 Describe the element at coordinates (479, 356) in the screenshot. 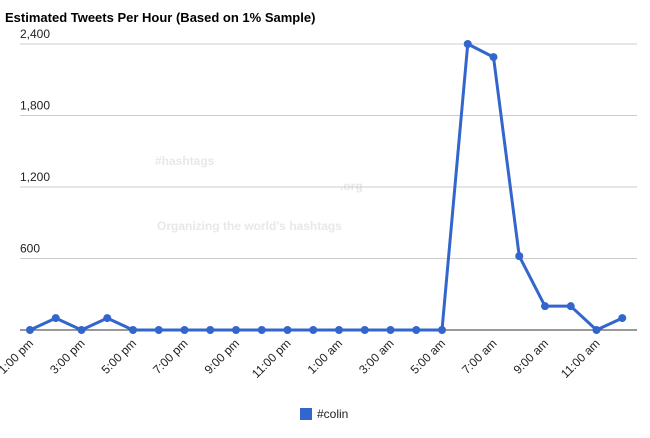

I see `x-tick-label: 7:00 am` at that location.